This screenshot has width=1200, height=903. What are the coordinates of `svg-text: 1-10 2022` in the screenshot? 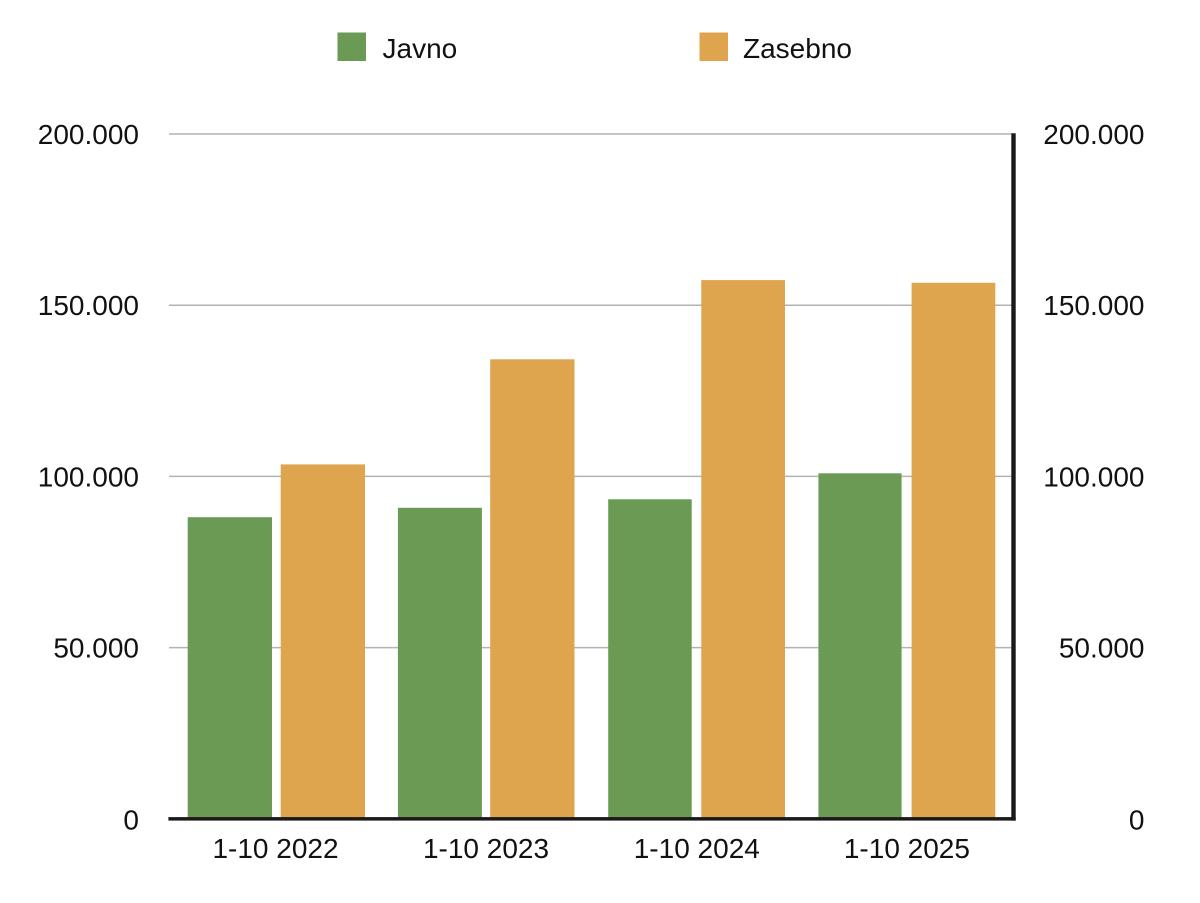 It's located at (275, 848).